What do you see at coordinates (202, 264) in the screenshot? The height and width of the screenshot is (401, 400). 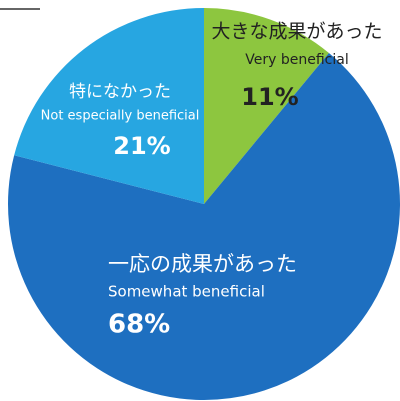 I see `slice-label: 一応の成果があった` at bounding box center [202, 264].